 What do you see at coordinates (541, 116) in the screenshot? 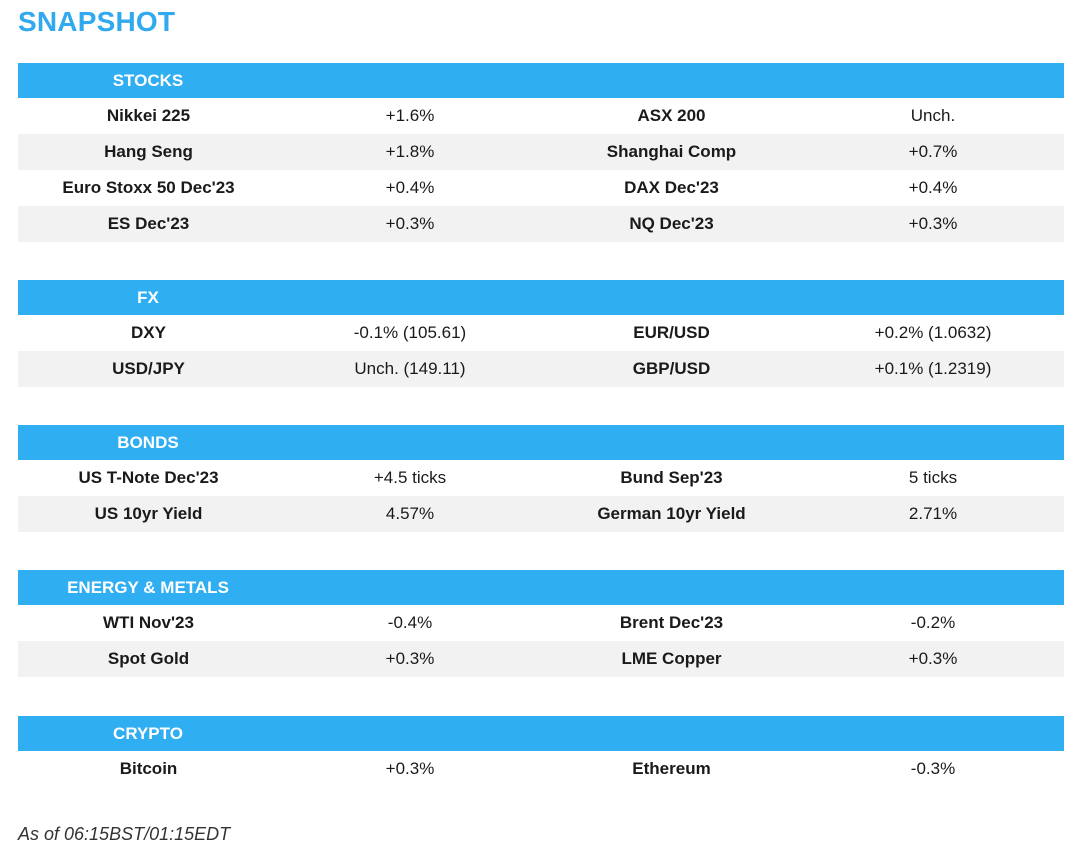
I see `table-row: Nikkei 225 +1.6% ASX 200 Unch.` at bounding box center [541, 116].